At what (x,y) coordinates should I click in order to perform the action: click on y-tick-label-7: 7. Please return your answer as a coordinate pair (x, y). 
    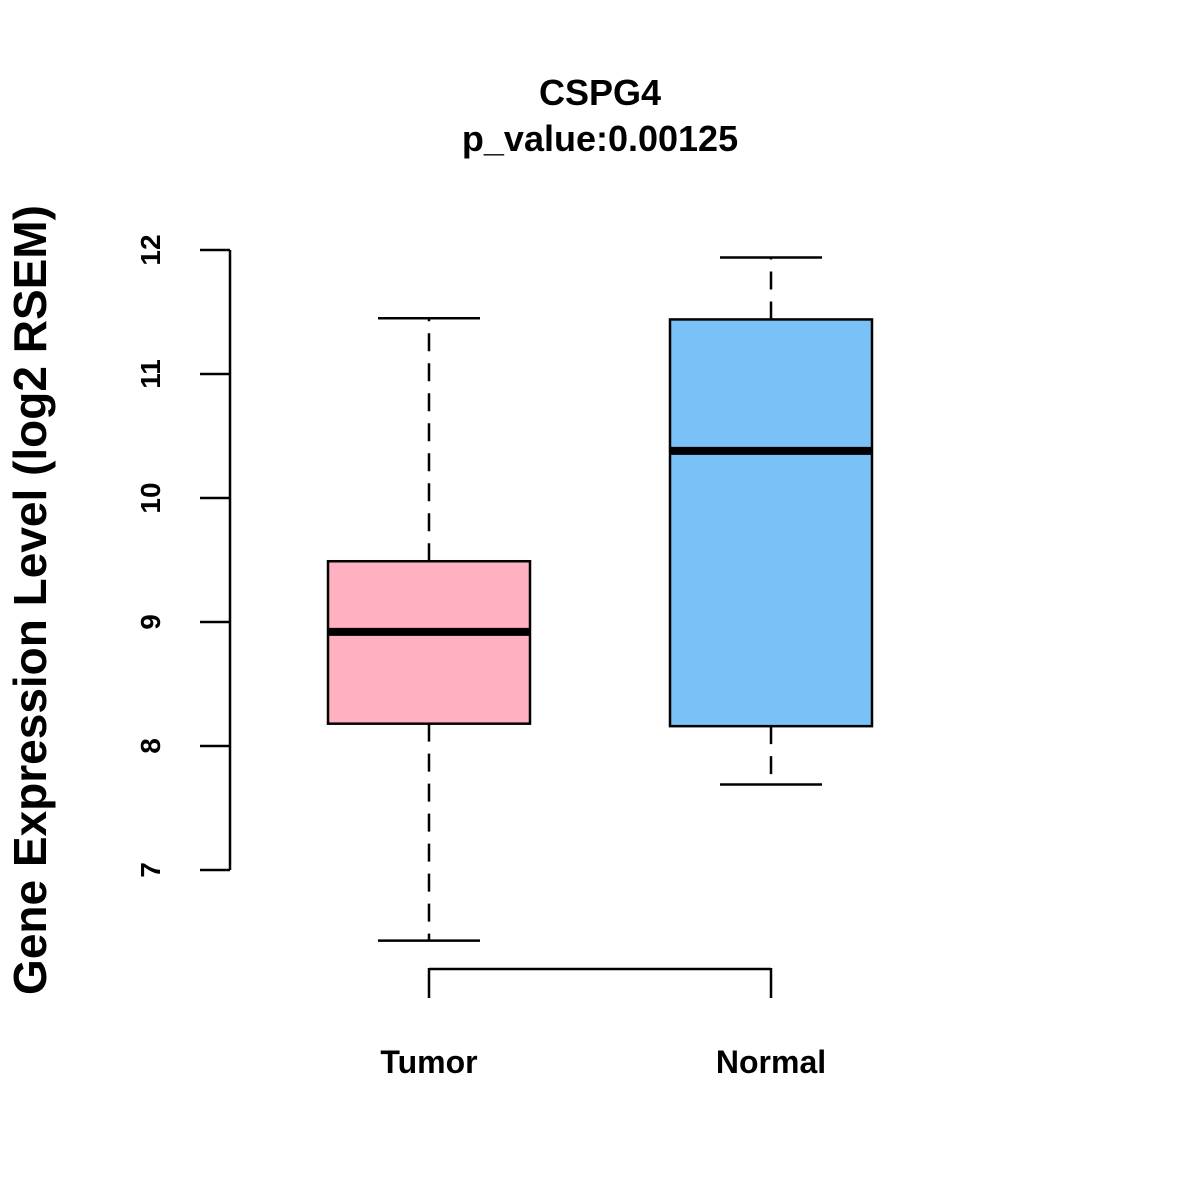
    Looking at the image, I should click on (150, 870).